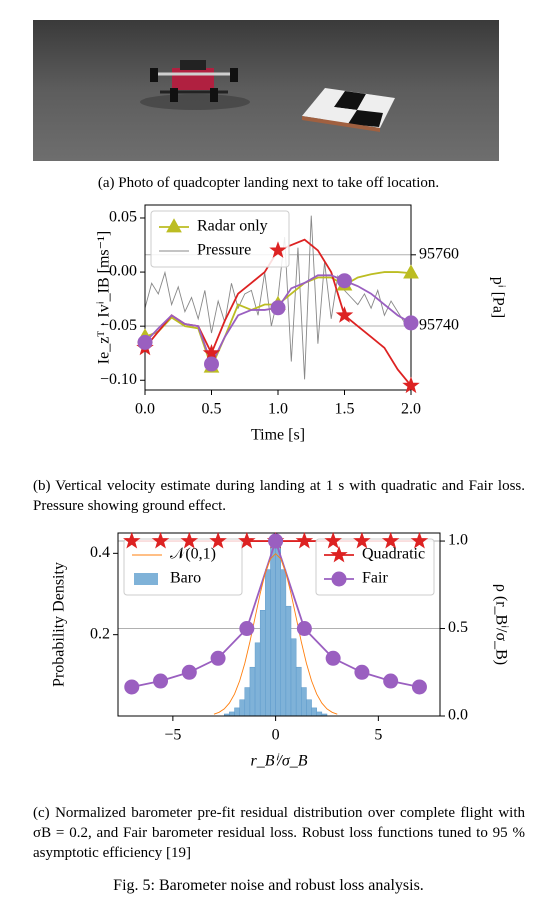  I want to click on legend-label: 𝒩(0,1), so click(193, 554).